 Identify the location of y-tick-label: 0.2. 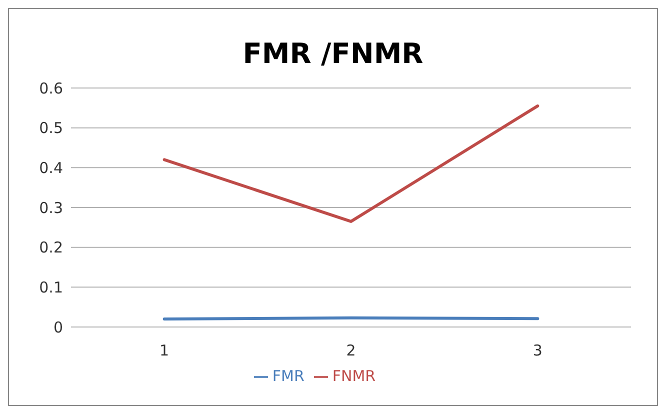
(51, 247).